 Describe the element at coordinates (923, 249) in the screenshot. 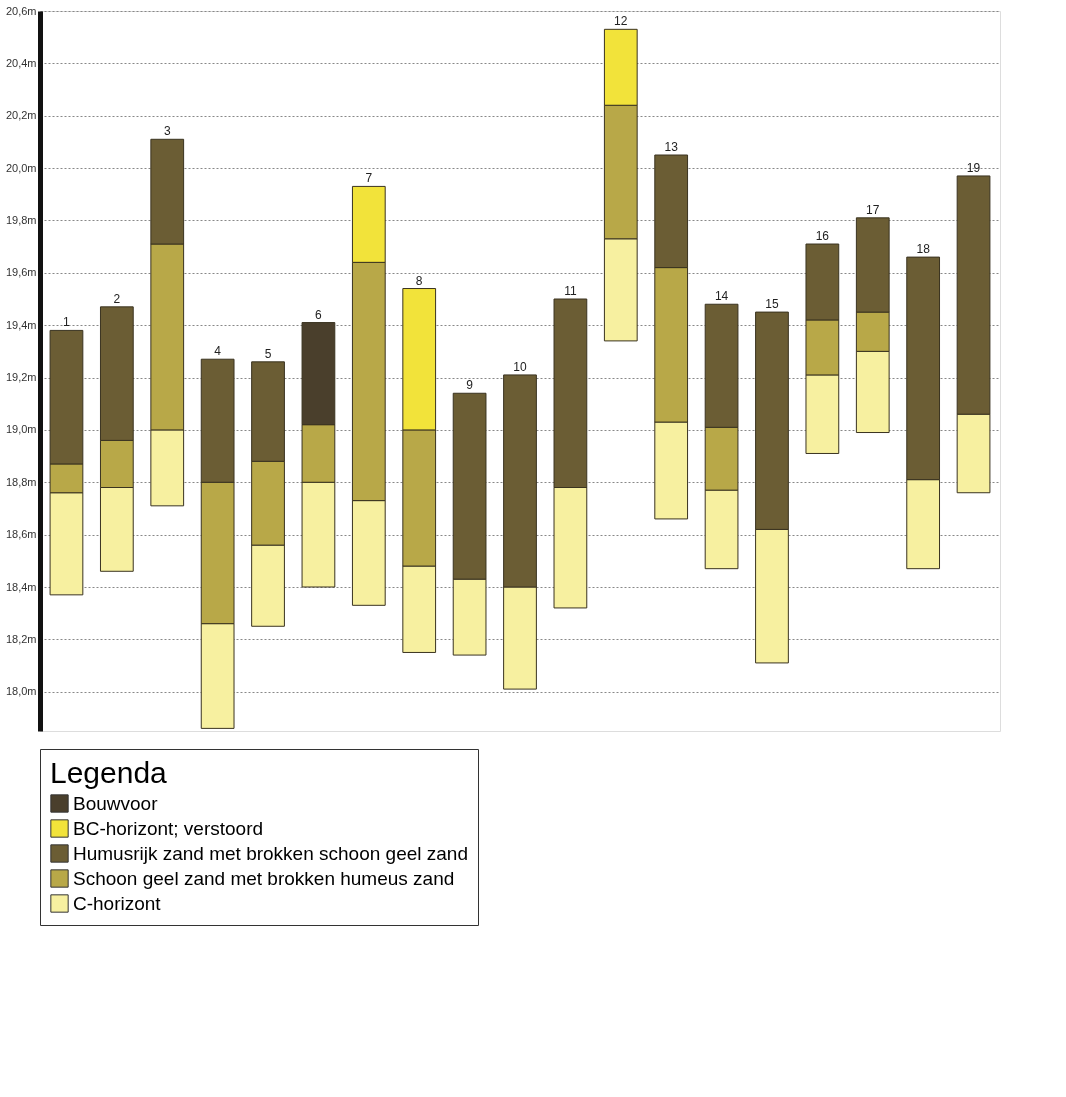

I see `x-tick-label: 18` at that location.